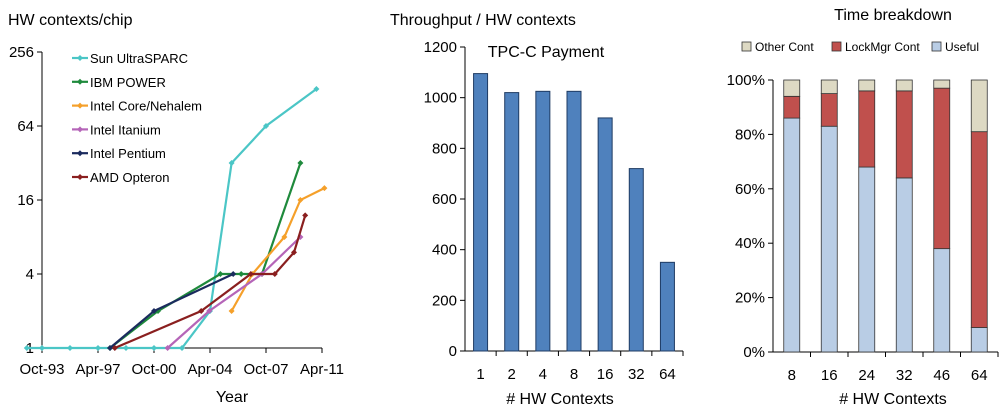 The image size is (1004, 419). What do you see at coordinates (70, 20) in the screenshot?
I see `chart1-title: HW contexts/chip` at bounding box center [70, 20].